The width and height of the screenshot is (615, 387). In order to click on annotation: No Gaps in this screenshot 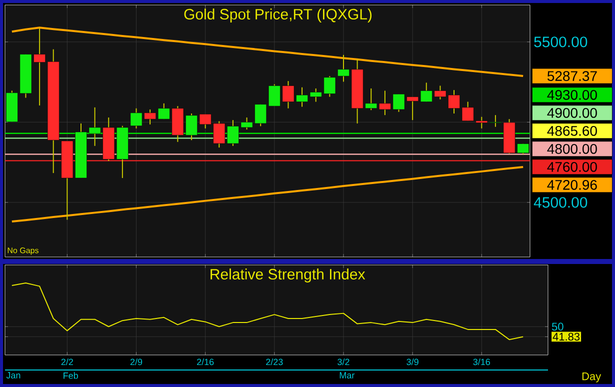, I will do `click(23, 251)`.